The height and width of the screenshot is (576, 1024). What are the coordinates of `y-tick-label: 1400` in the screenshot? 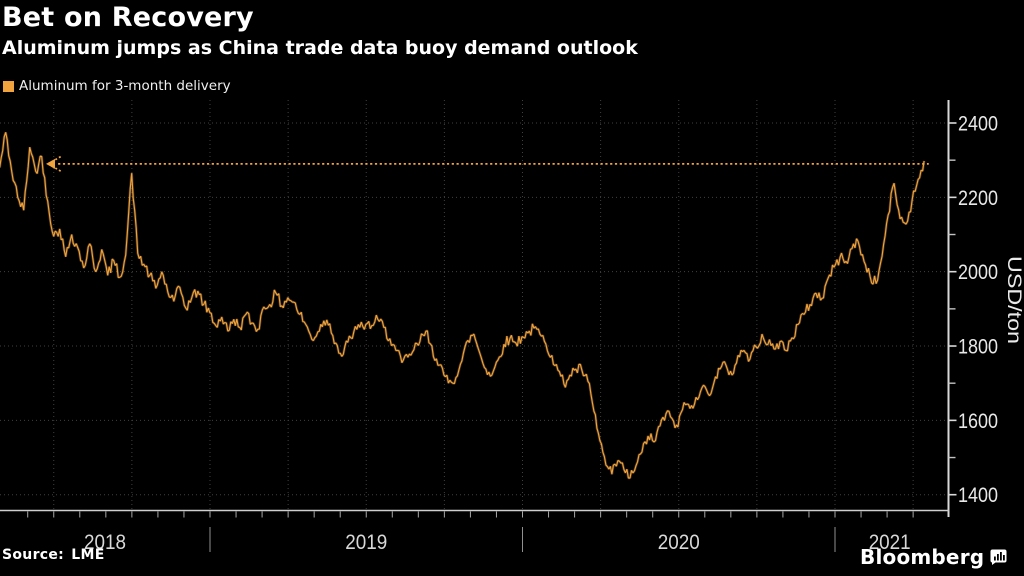 It's located at (978, 495).